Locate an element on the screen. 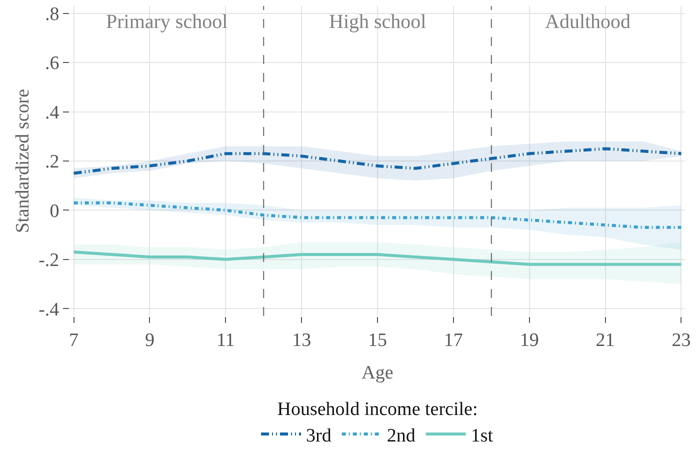  x-tick-label: 9 is located at coordinates (149, 340).